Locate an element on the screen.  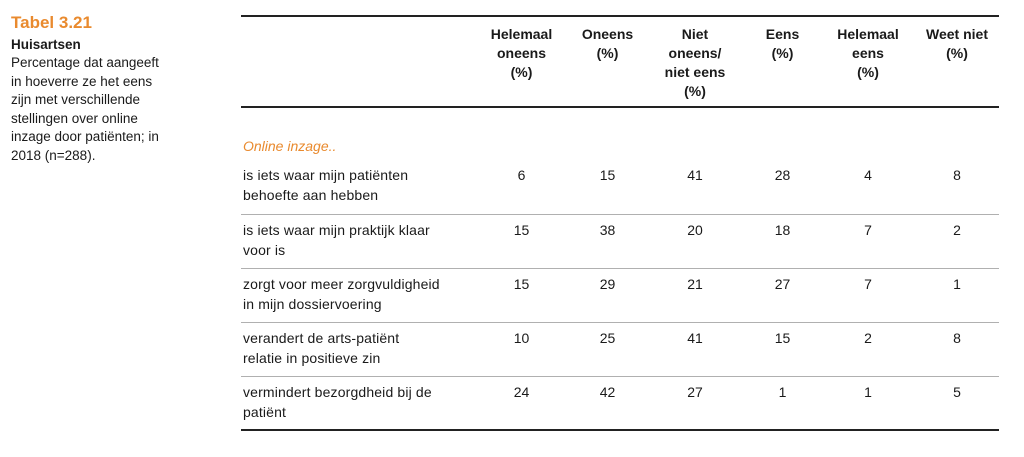
value-cell: 6 is located at coordinates (521, 175).